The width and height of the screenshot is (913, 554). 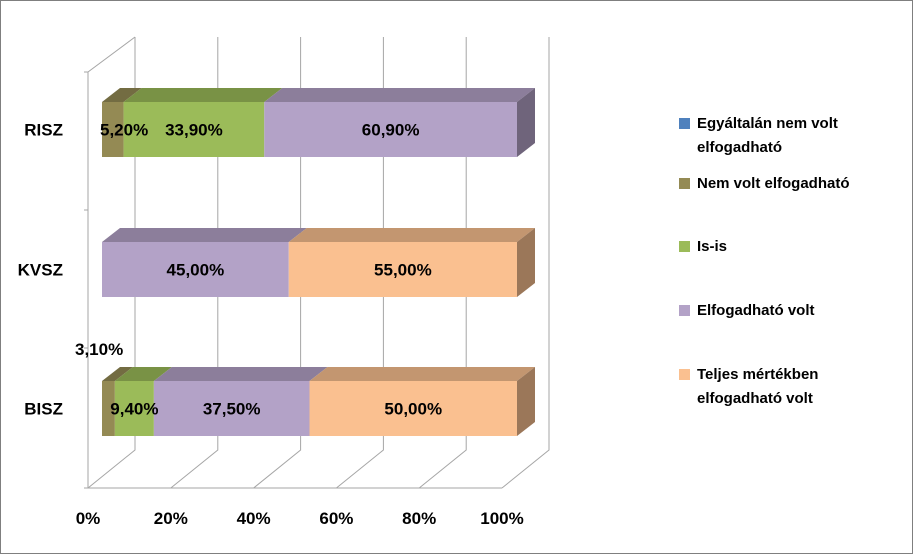 I want to click on legend-label: elfogadható volt, so click(x=755, y=398).